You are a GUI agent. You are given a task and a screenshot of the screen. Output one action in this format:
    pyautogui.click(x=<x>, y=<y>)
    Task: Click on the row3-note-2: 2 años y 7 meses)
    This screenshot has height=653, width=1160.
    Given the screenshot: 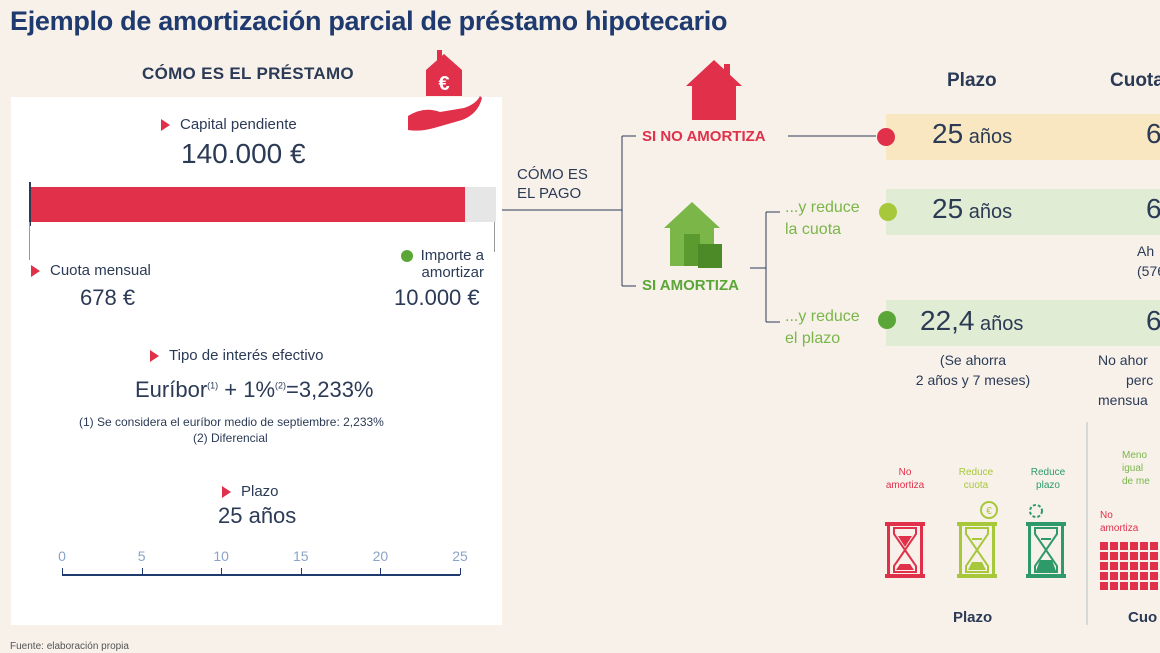 What is the action you would take?
    pyautogui.click(x=973, y=380)
    